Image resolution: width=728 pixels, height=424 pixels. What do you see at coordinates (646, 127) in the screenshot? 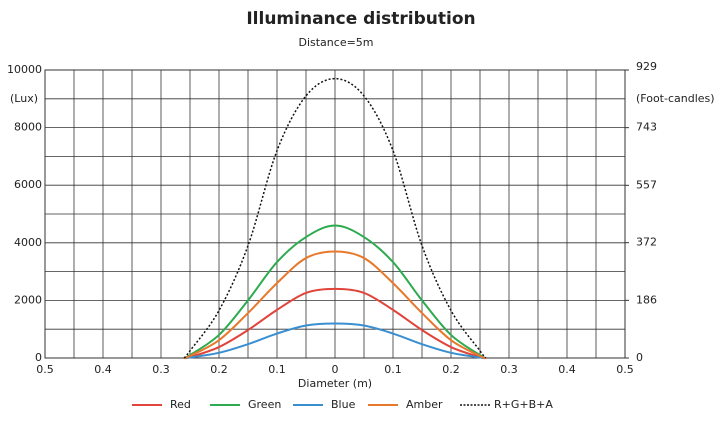
I see `y2-tick-label: 743` at bounding box center [646, 127].